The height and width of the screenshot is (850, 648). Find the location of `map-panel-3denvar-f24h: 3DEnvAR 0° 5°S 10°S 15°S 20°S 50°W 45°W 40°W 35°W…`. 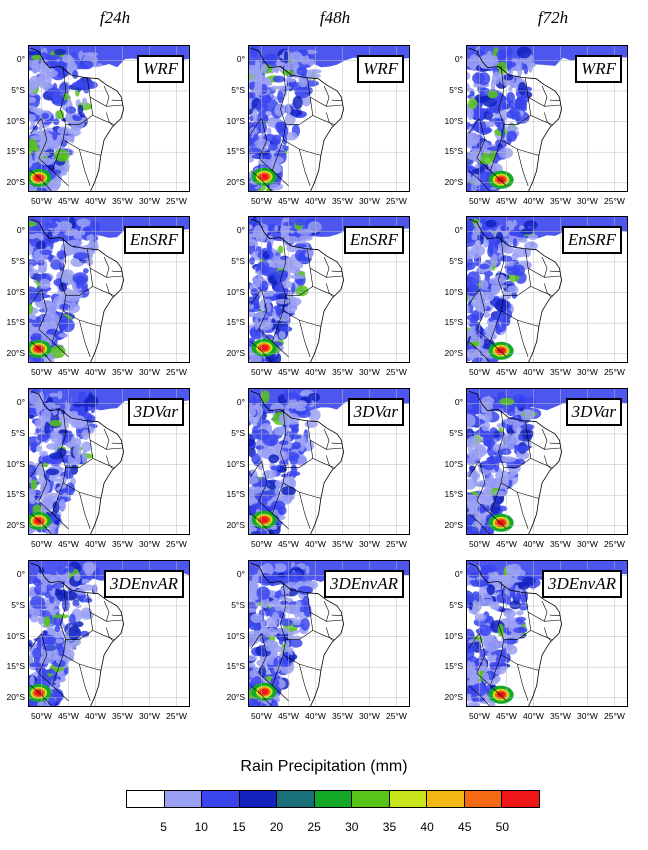

map-panel-3denvar-f24h: 3DEnvAR 0° 5°S 10°S 15°S 20°S 50°W 45°W 40°W 35°W… is located at coordinates (112, 645).